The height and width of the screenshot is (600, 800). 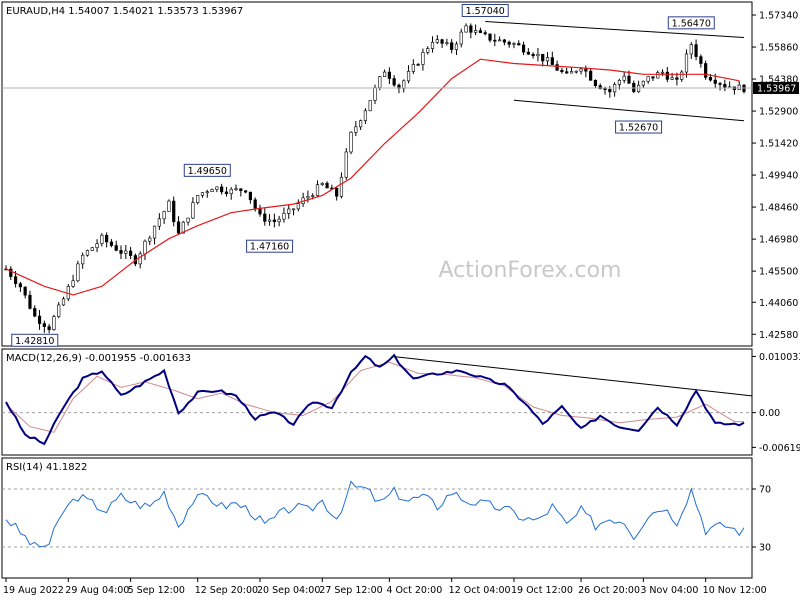 What do you see at coordinates (480, 590) in the screenshot?
I see `x-tick-label: 12 Oct 04:00` at bounding box center [480, 590].